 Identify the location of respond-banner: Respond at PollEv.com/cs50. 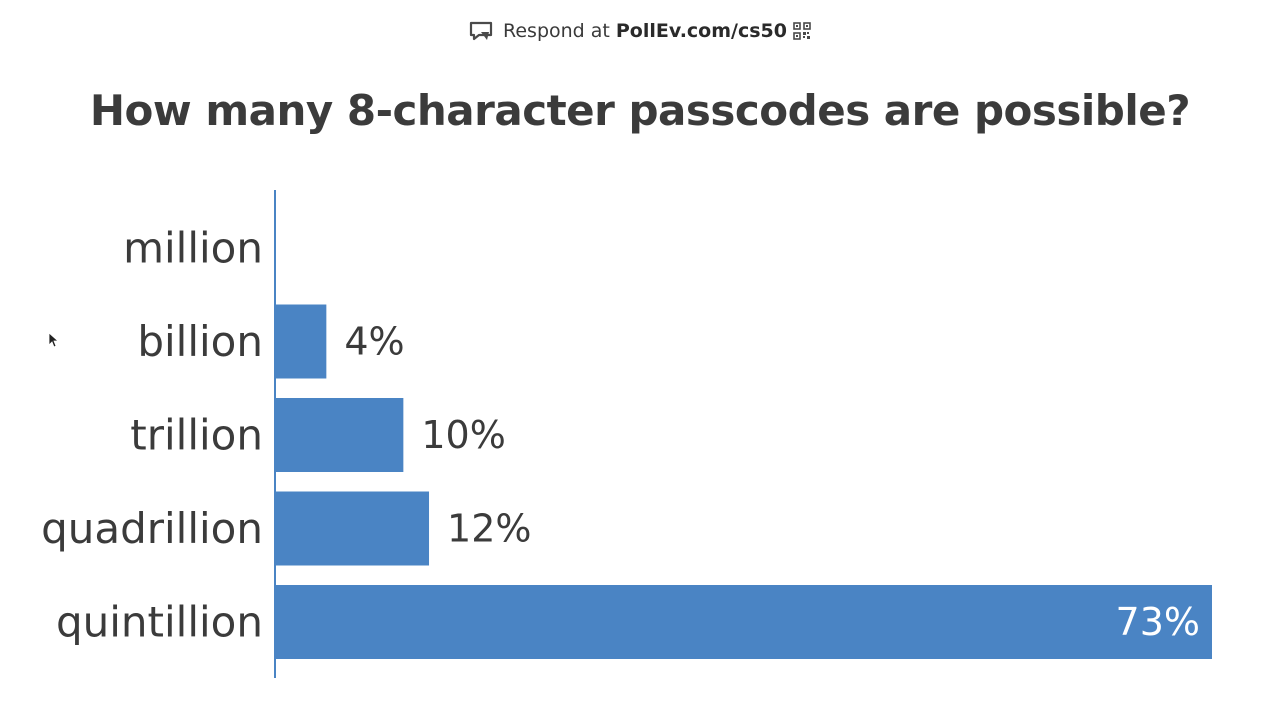
(640, 31).